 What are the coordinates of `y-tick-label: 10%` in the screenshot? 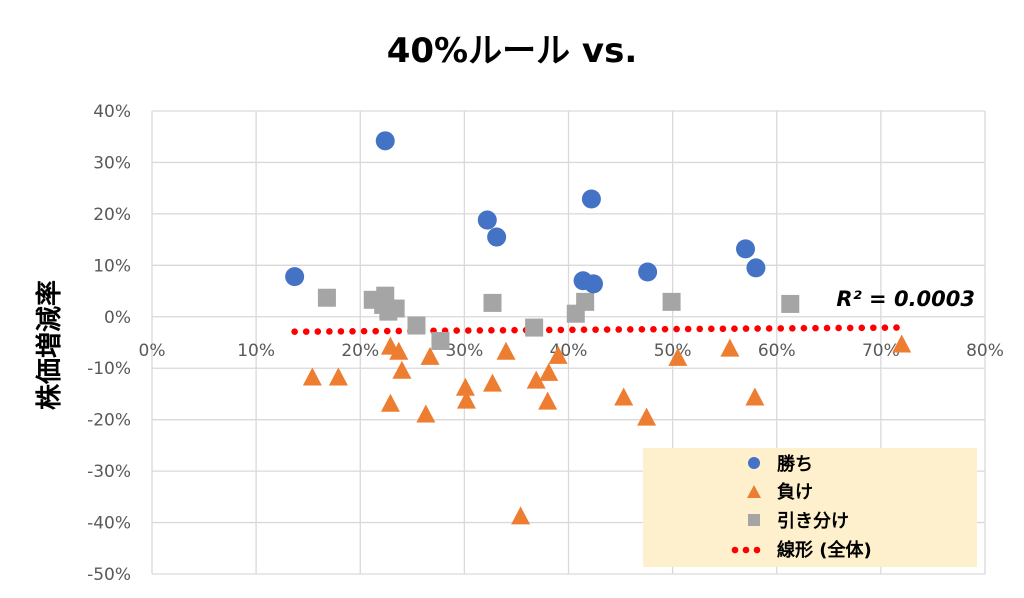 It's located at (112, 266).